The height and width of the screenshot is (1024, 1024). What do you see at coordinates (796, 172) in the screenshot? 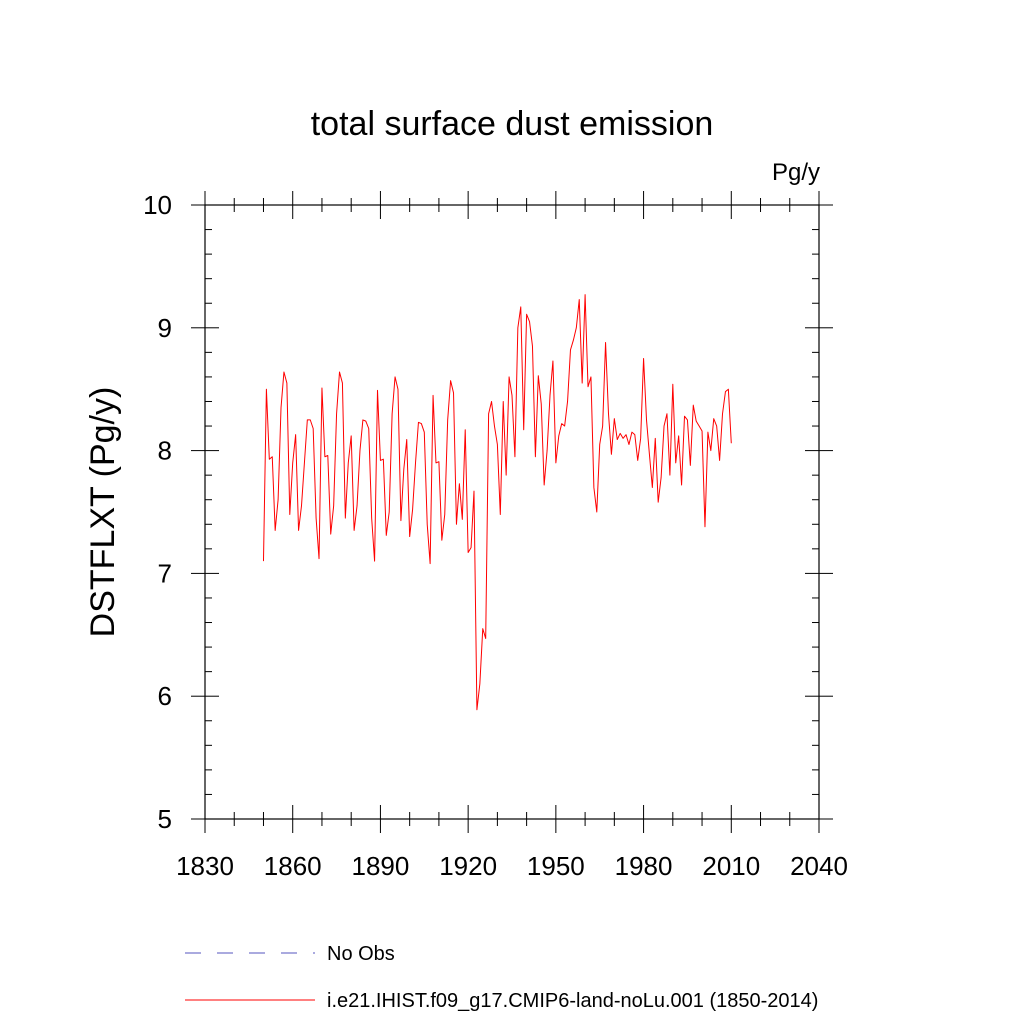
I see `units-label: Pg/y` at bounding box center [796, 172].